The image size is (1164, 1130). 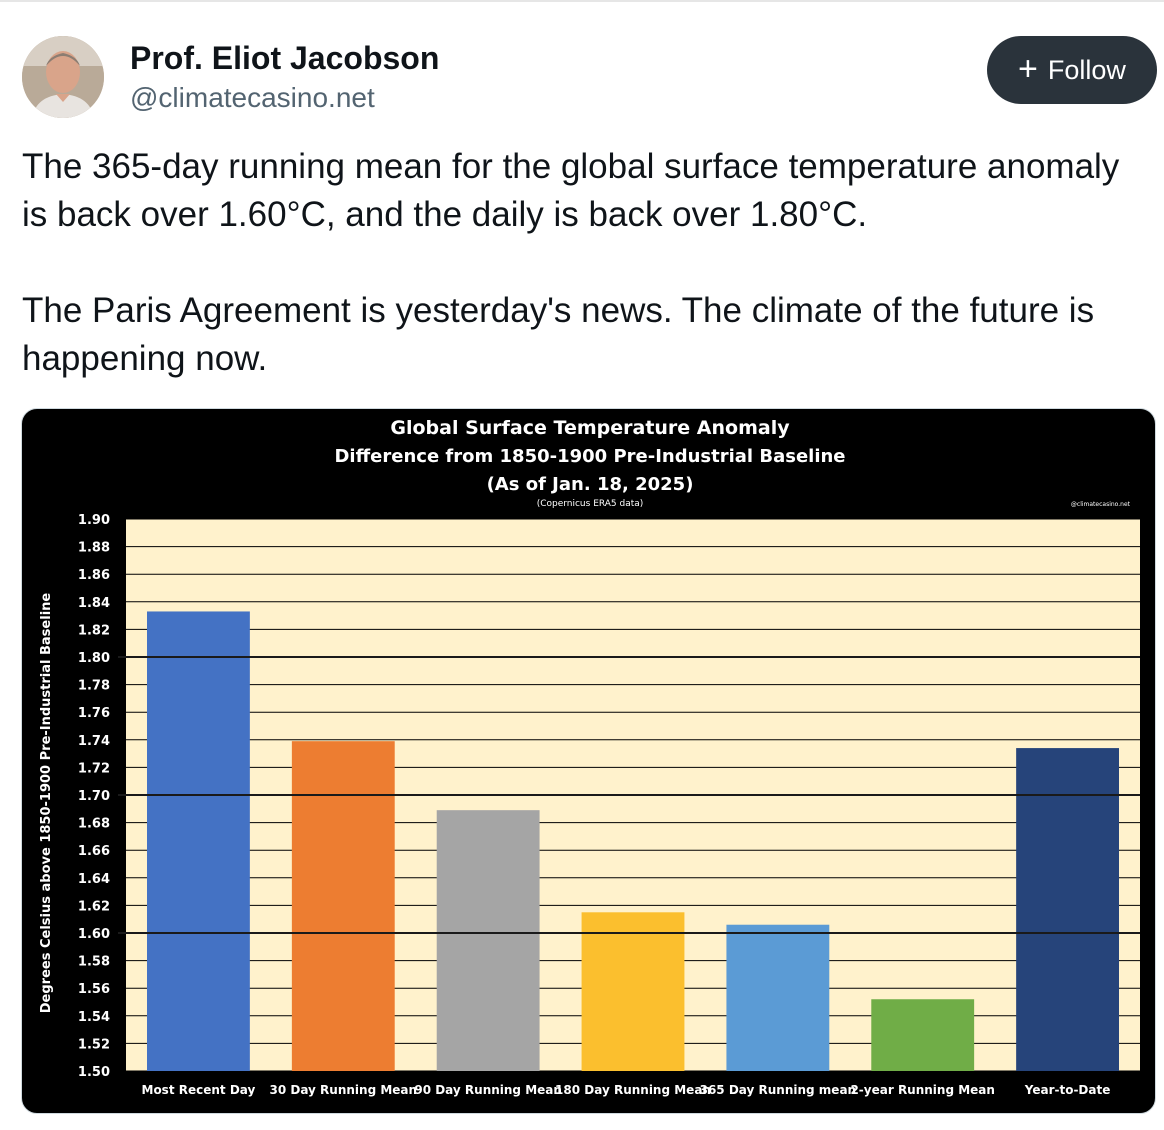 I want to click on chart-date: (As of Jan. 18, 2025), so click(x=590, y=484).